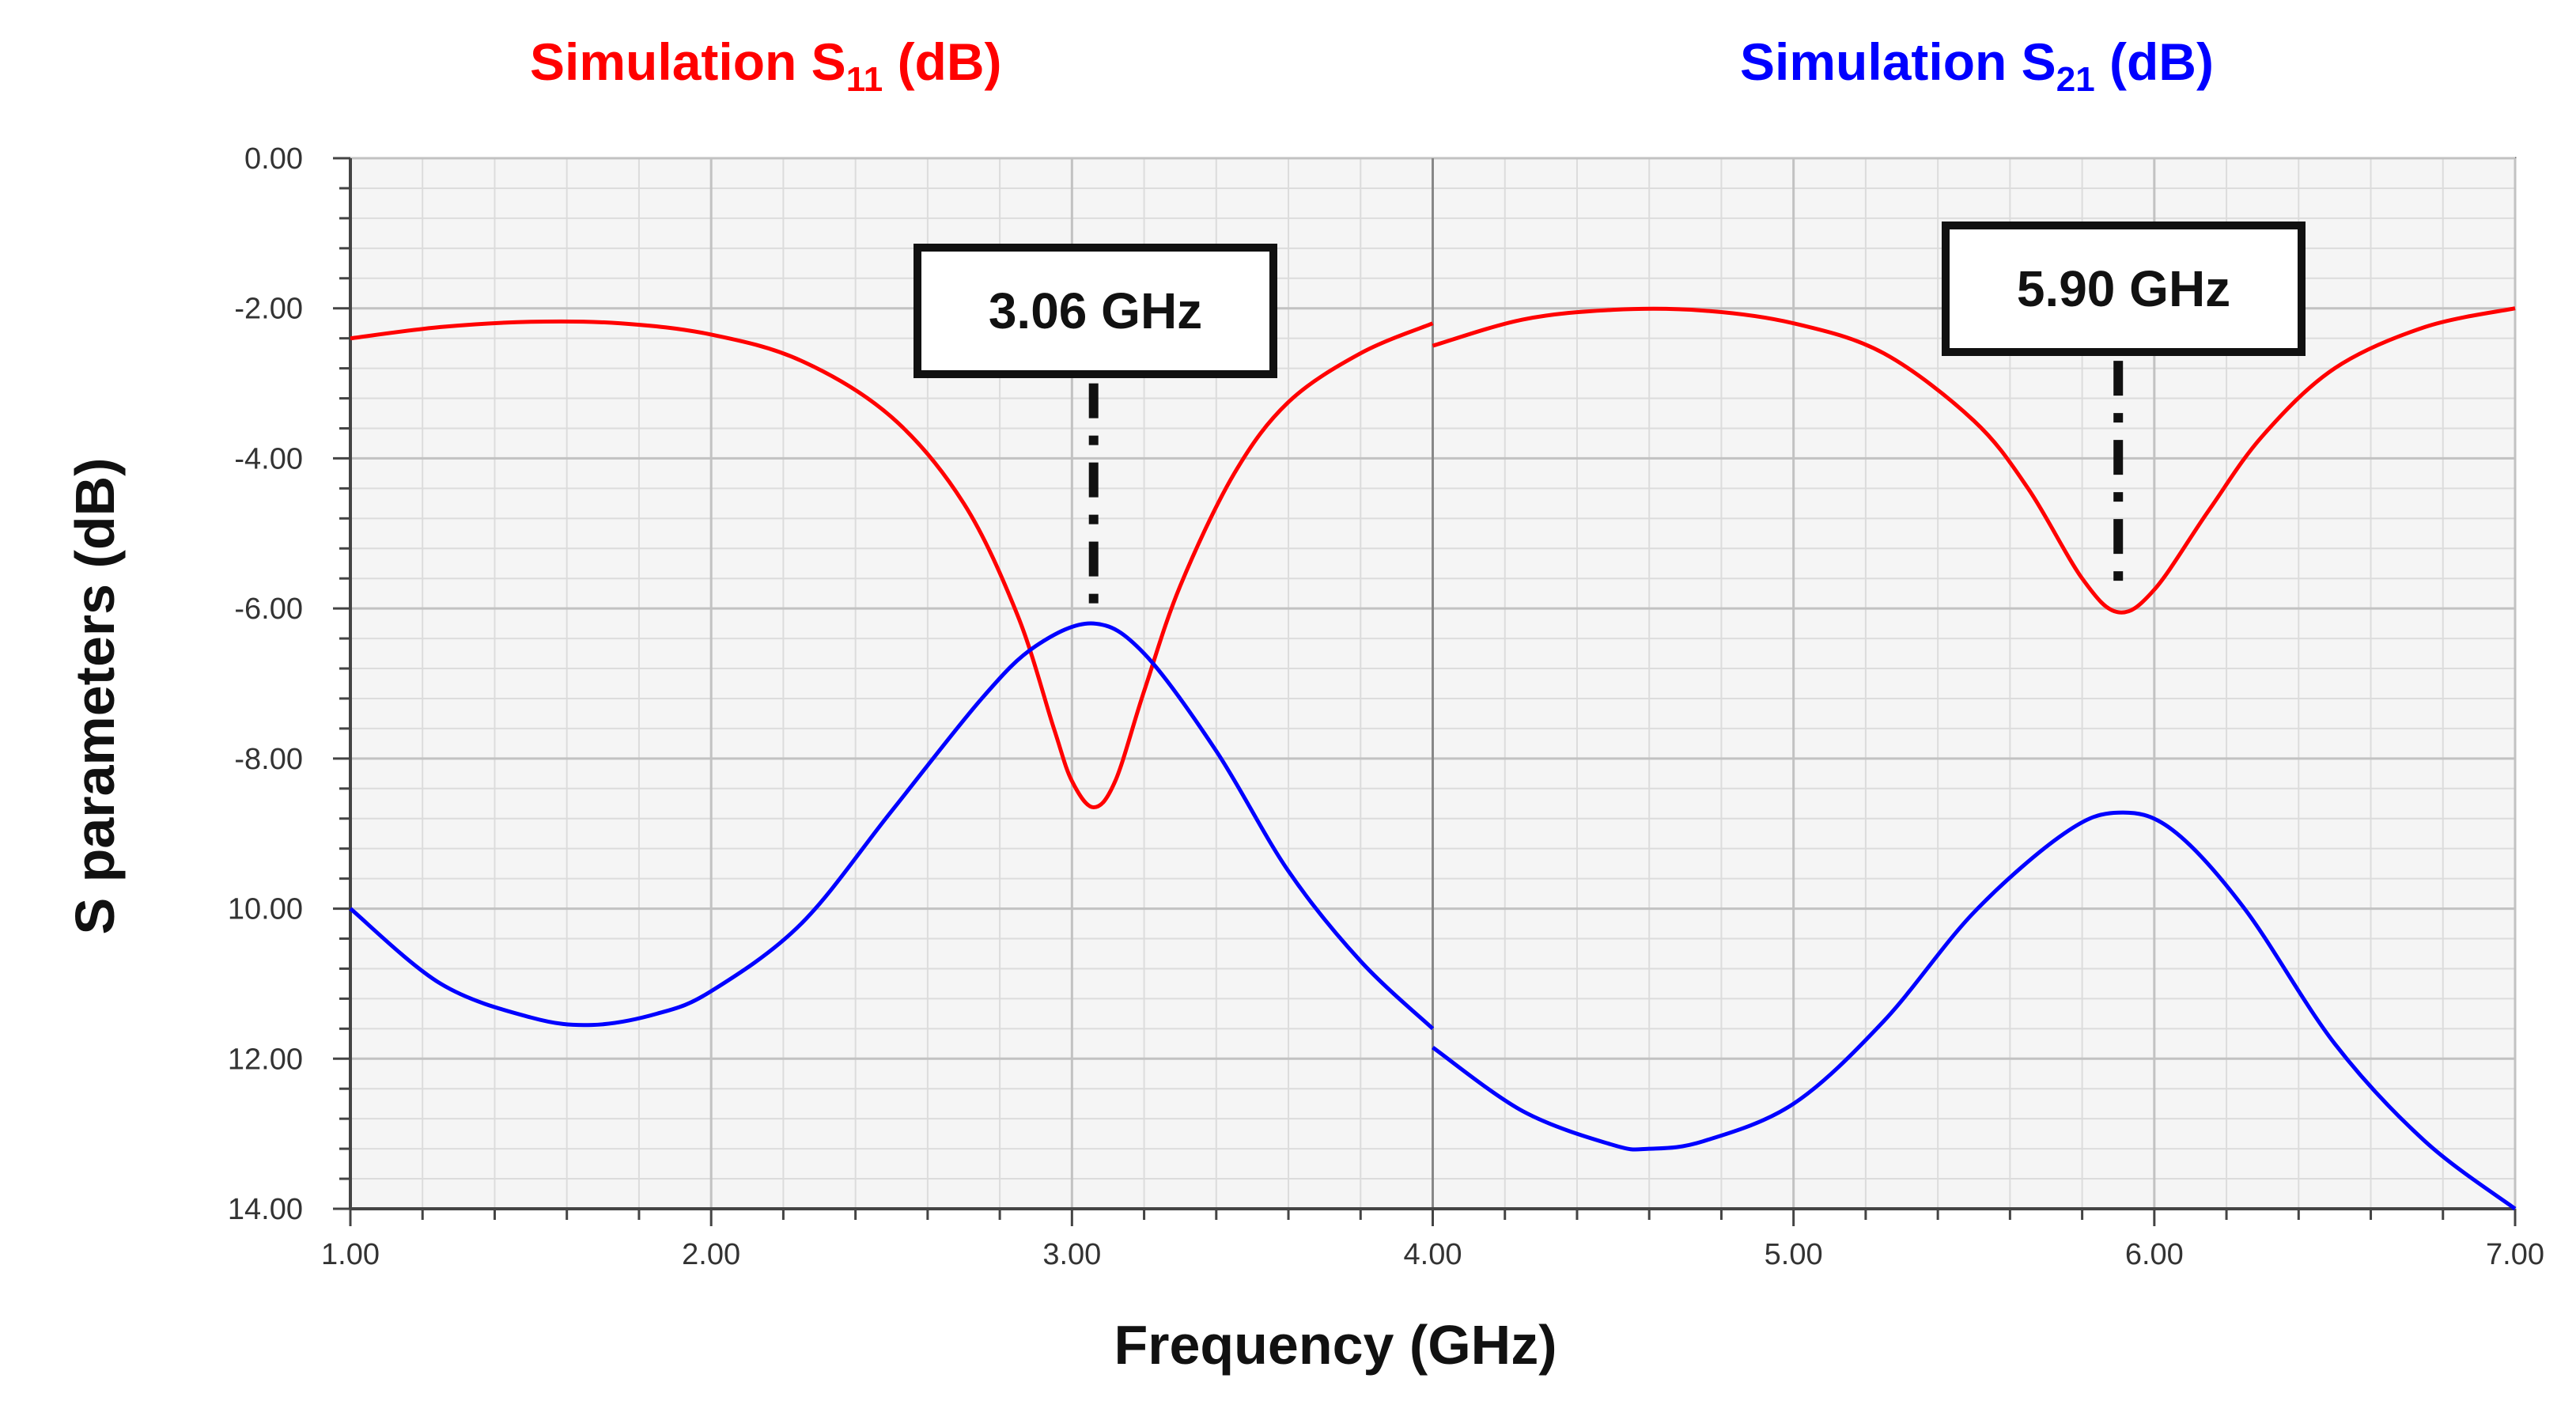  I want to click on x-tick-label: 3.00, so click(1071, 1255).